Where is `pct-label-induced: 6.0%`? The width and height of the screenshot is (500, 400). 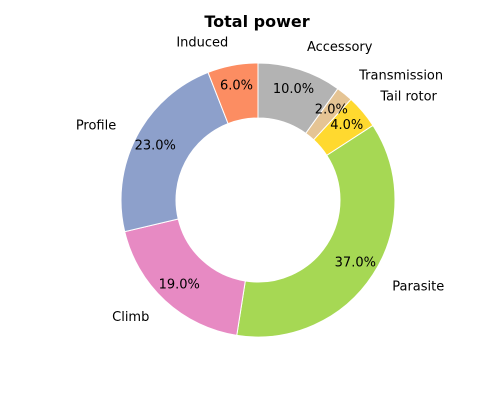
pct-label-induced: 6.0% is located at coordinates (236, 86).